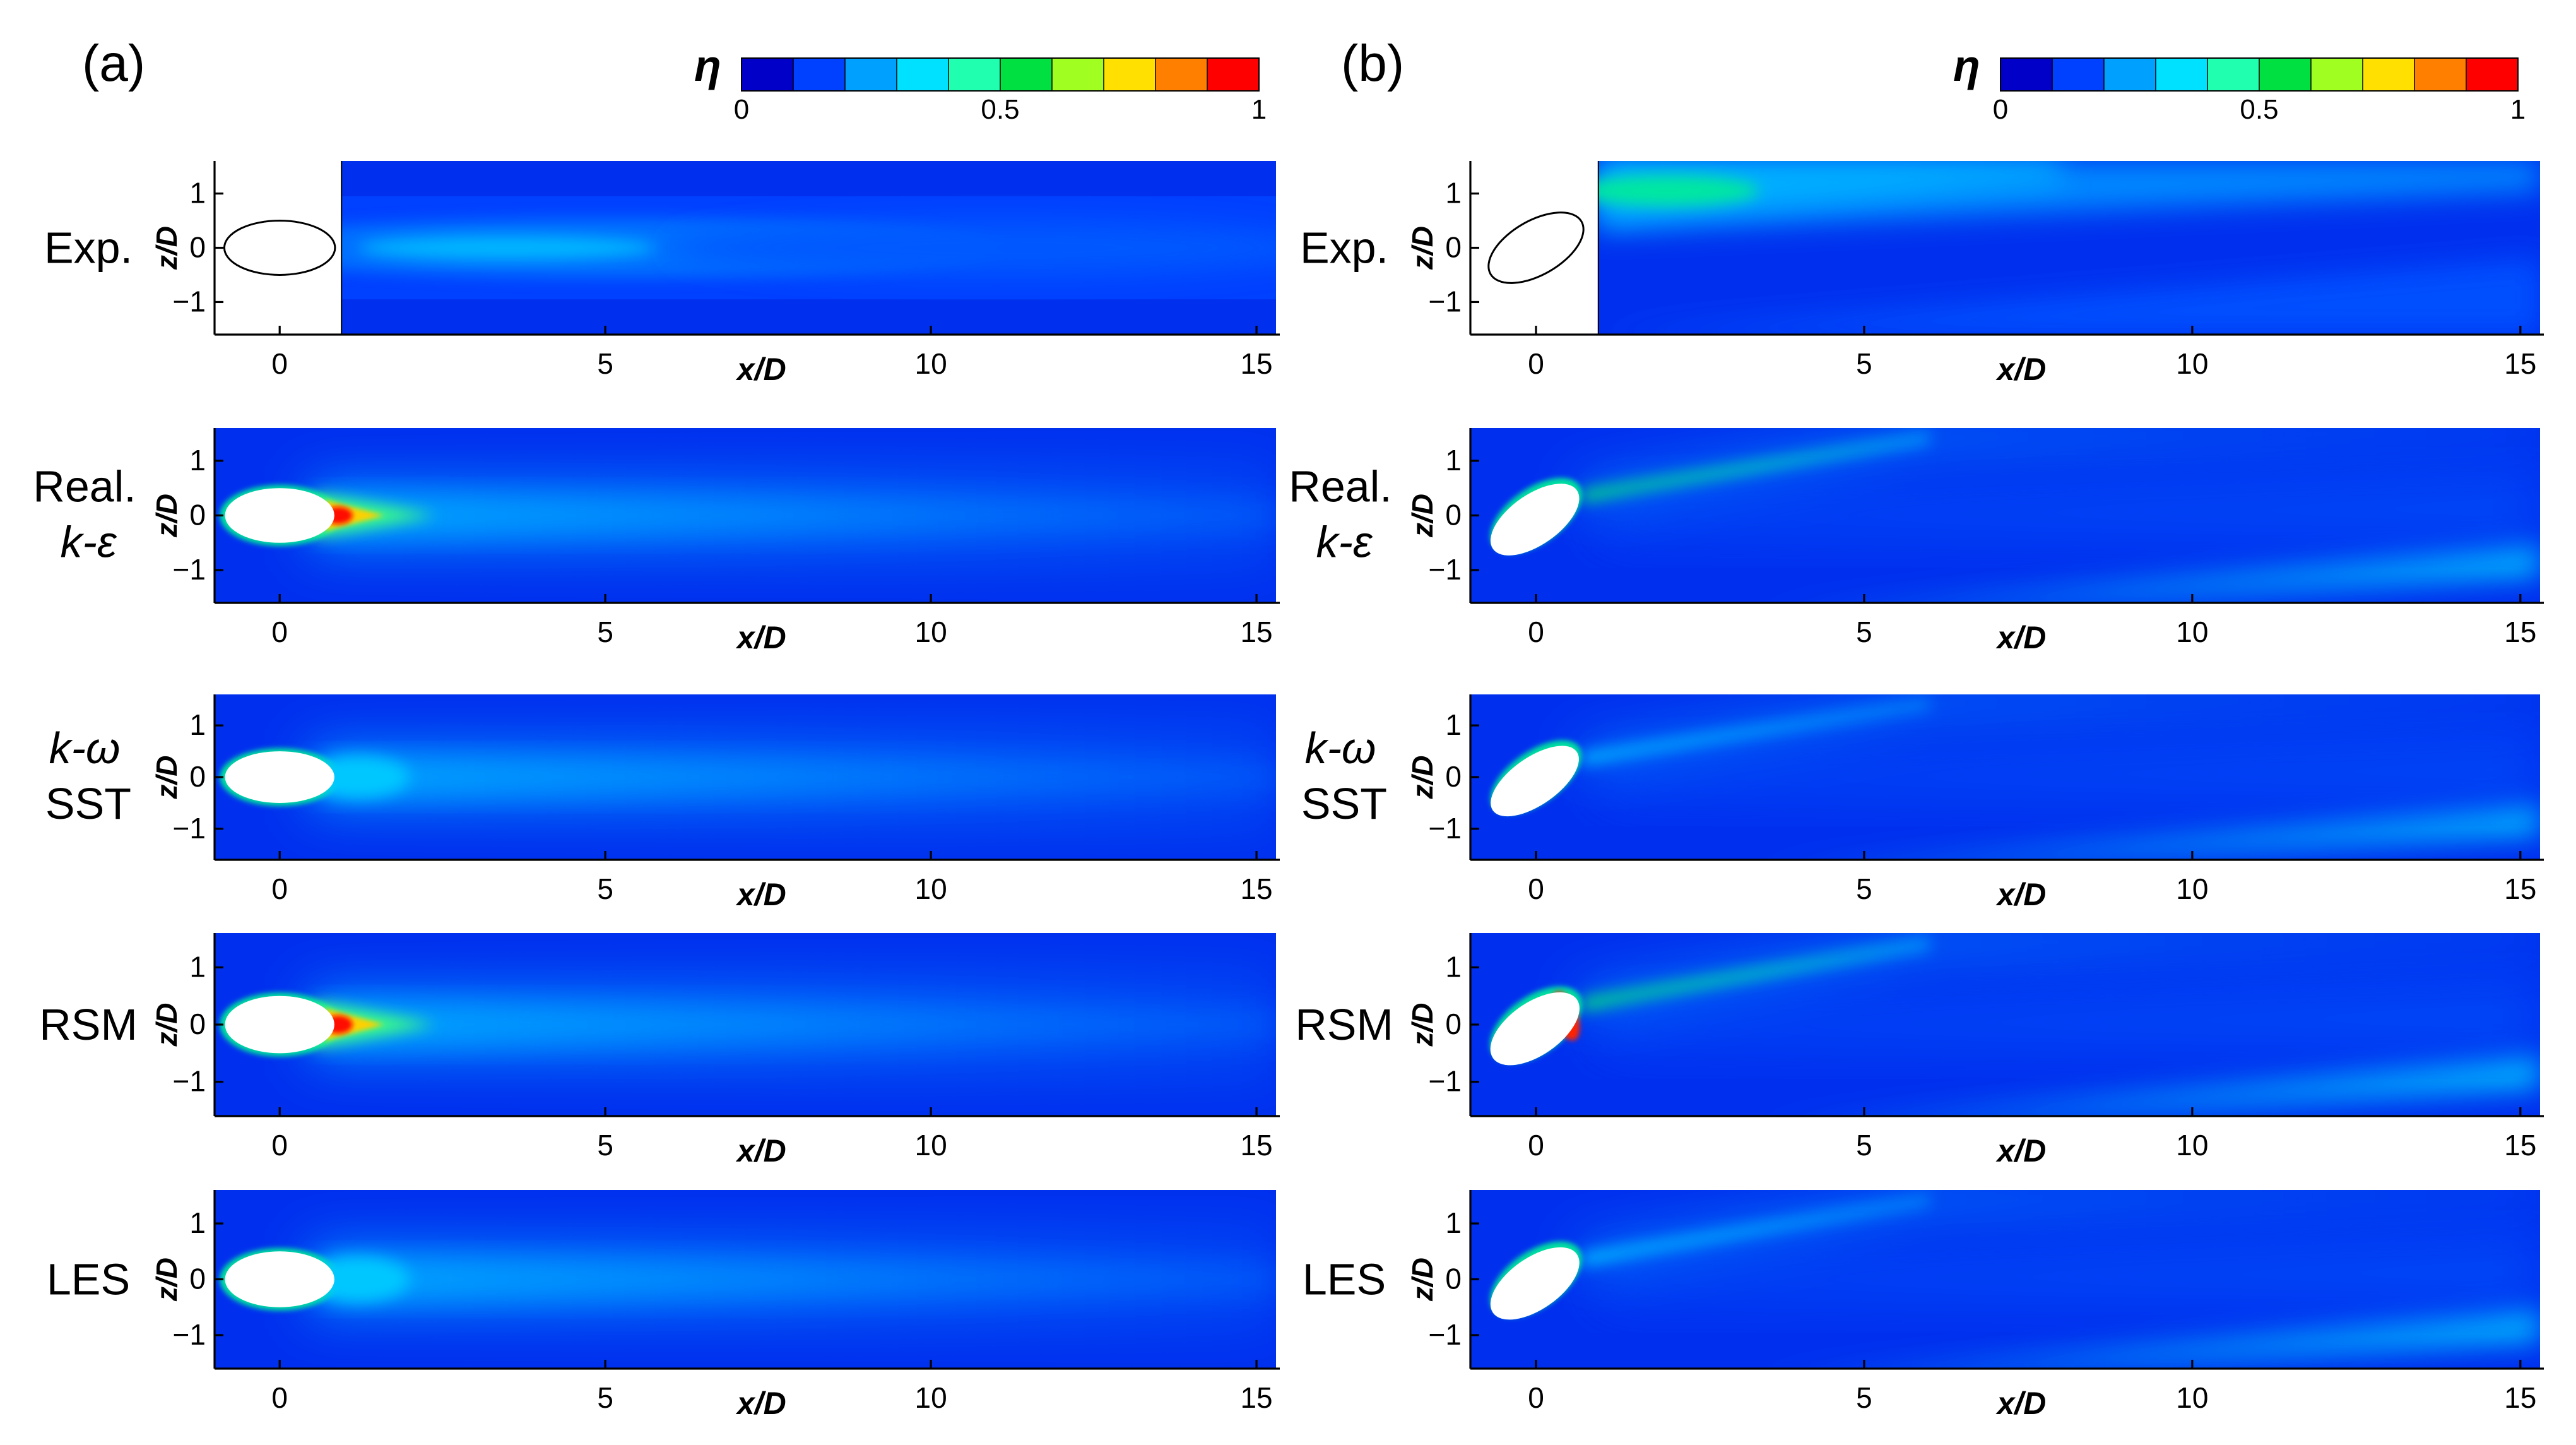 This screenshot has width=2576, height=1445. What do you see at coordinates (1000, 109) in the screenshot?
I see `colorbar-tick-label: 0.5` at bounding box center [1000, 109].